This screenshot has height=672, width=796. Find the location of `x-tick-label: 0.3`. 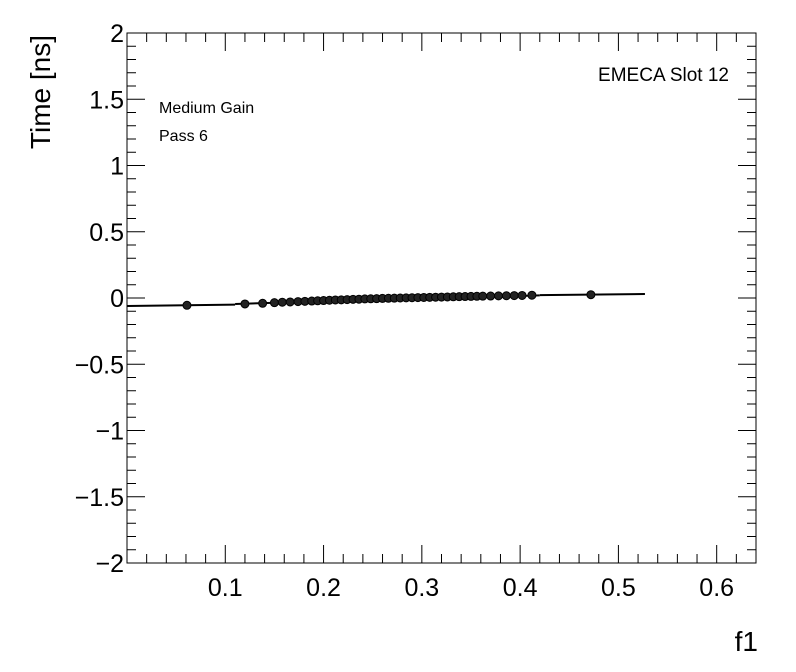

x-tick-label: 0.3 is located at coordinates (421, 588).